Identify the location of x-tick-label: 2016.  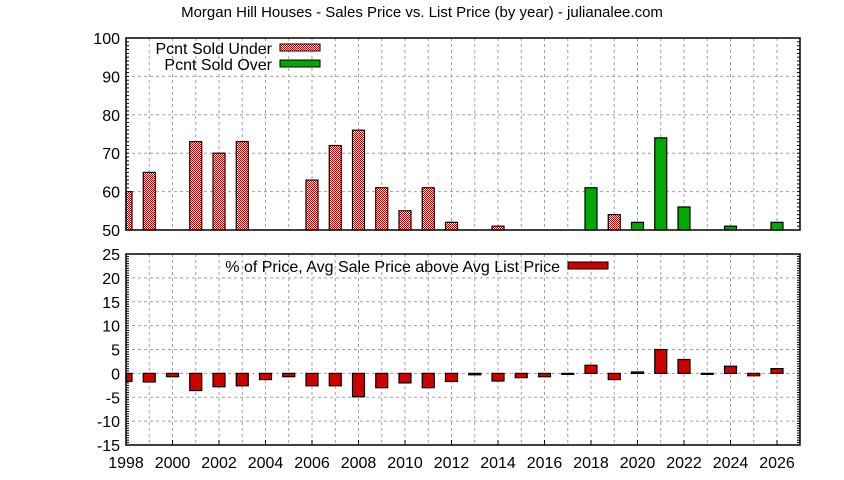
(545, 463).